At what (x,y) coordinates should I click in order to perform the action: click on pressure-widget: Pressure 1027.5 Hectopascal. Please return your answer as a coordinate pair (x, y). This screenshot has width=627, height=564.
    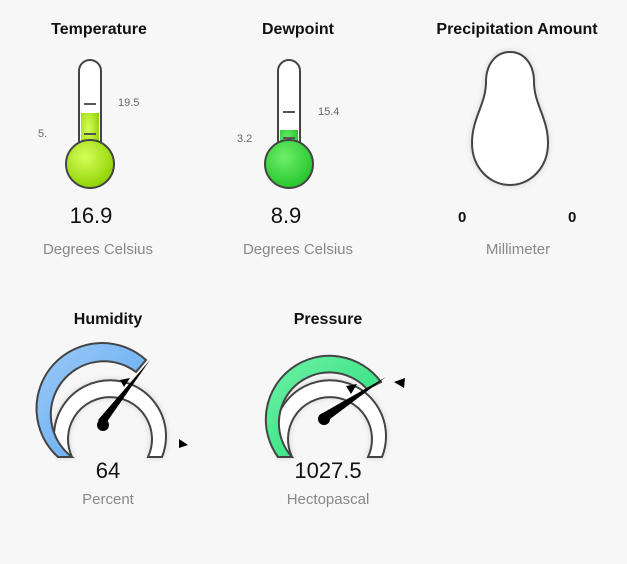
    Looking at the image, I should click on (330, 410).